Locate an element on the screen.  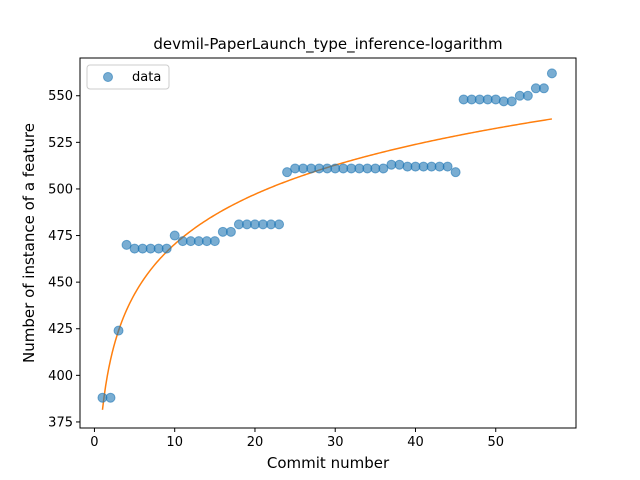
y-tick-label: 525 is located at coordinates (60, 143).